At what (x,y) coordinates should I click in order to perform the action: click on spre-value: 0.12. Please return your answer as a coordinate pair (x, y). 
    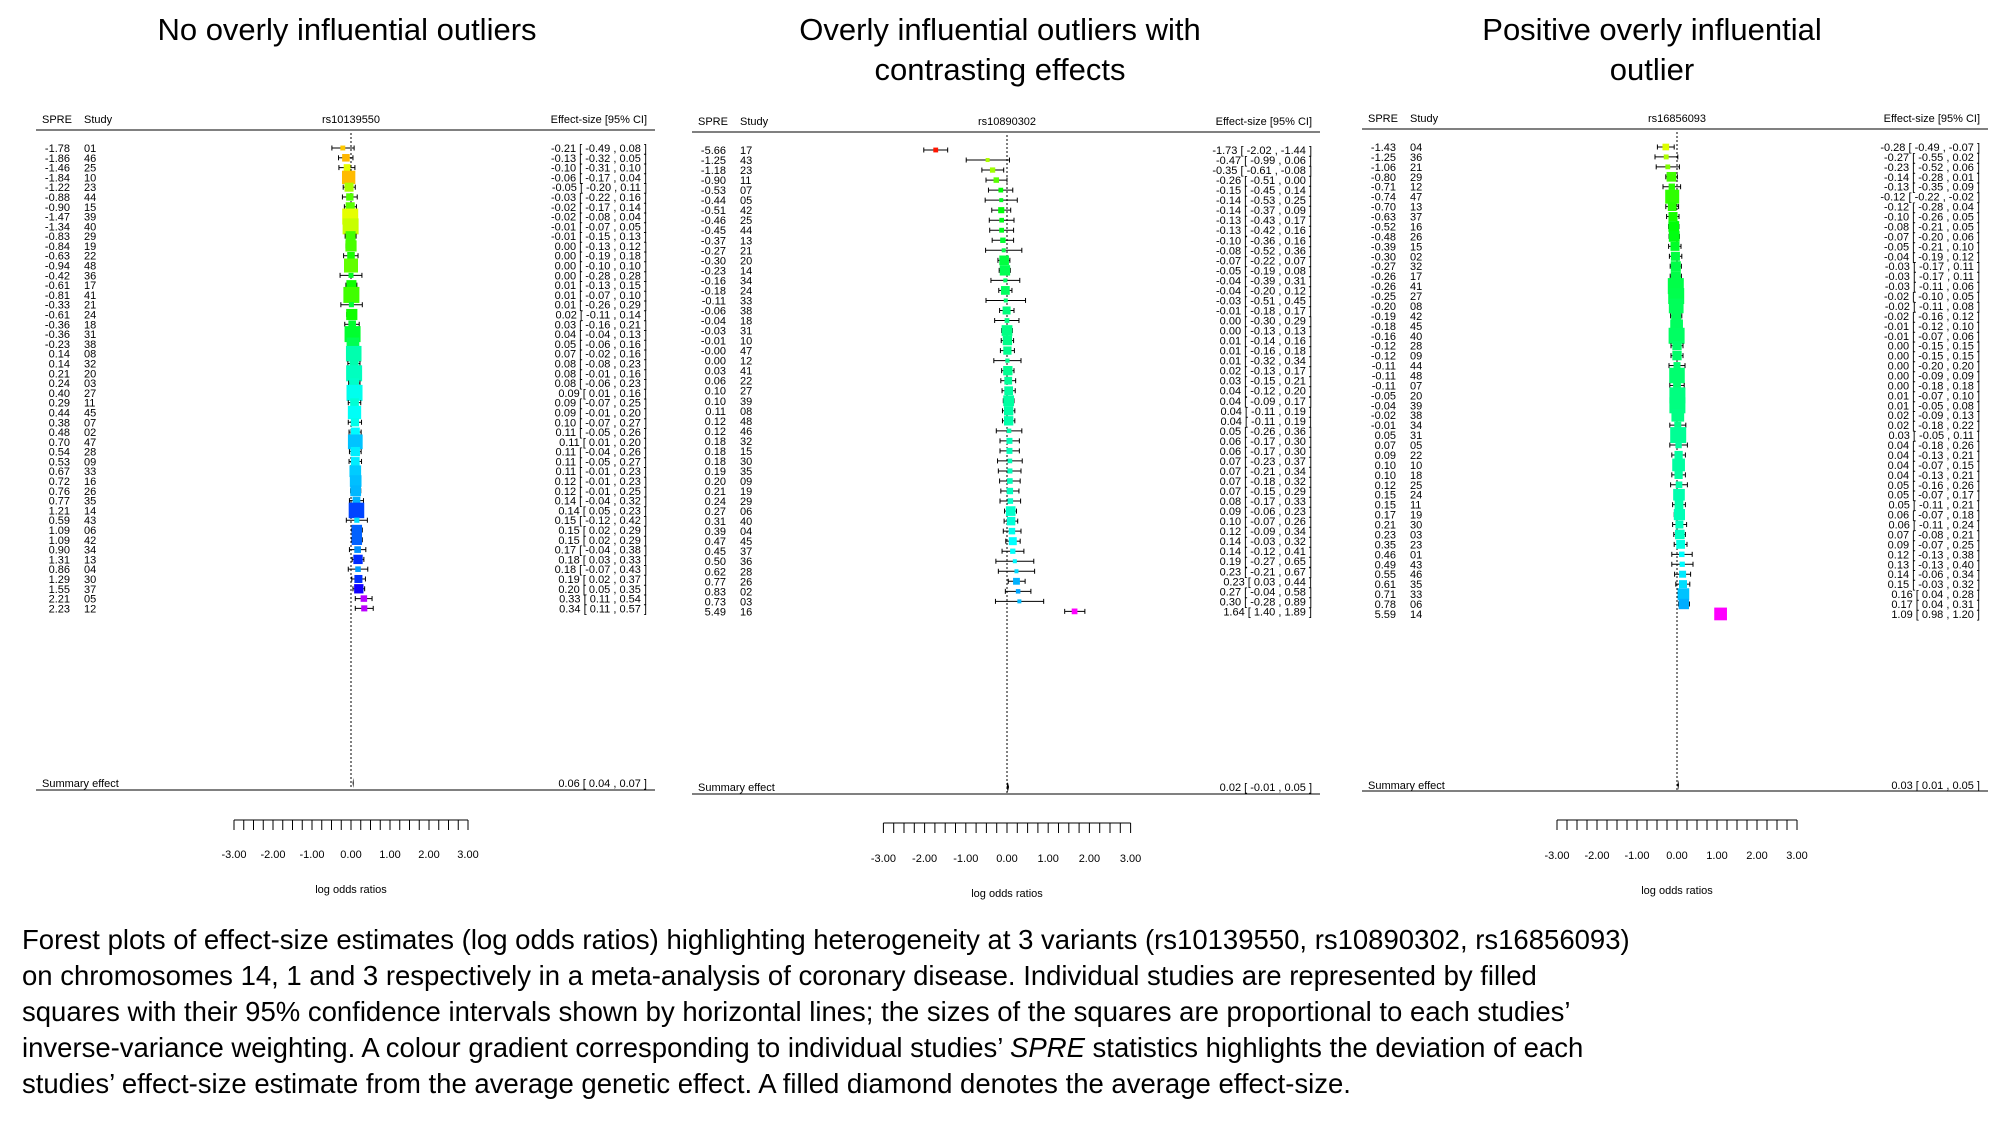
    Looking at the image, I should click on (1385, 486).